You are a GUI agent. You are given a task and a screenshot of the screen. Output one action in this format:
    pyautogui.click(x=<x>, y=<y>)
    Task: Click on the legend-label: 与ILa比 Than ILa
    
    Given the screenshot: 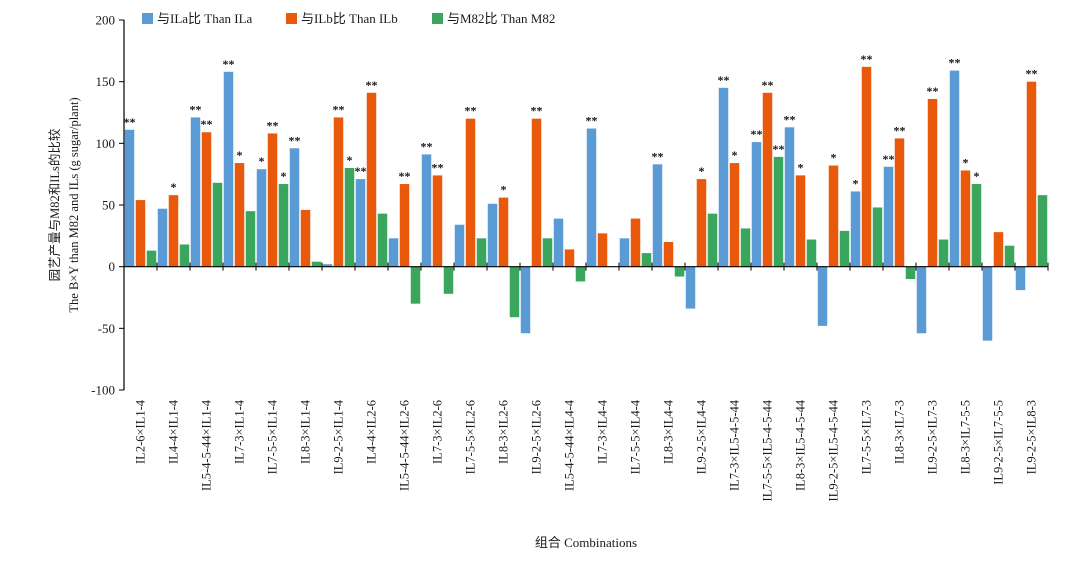 What is the action you would take?
    pyautogui.click(x=205, y=18)
    